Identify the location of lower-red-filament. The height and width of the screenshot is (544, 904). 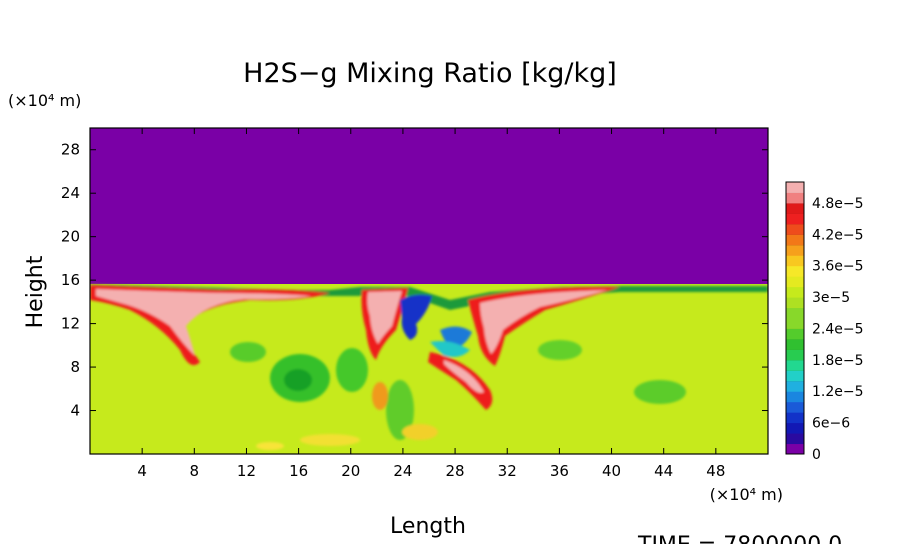
(460, 381).